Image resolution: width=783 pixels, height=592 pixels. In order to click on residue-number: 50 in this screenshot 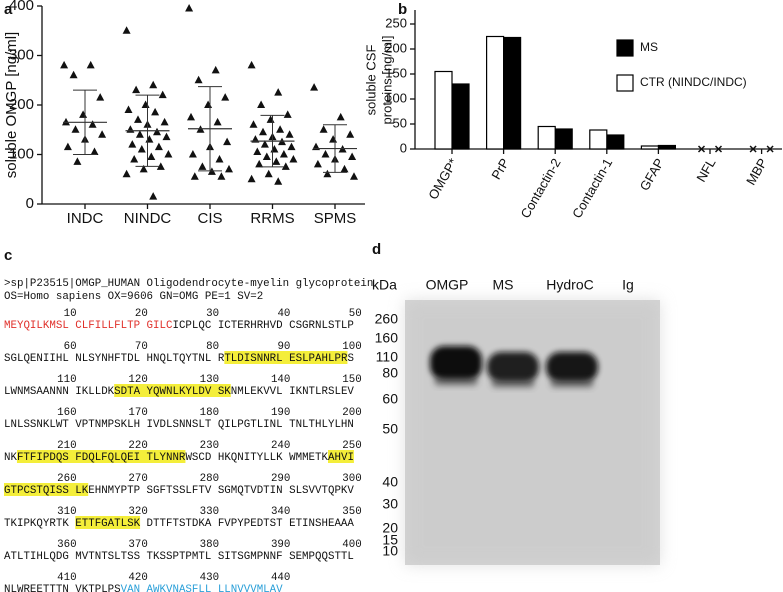, I will do `click(355, 314)`.